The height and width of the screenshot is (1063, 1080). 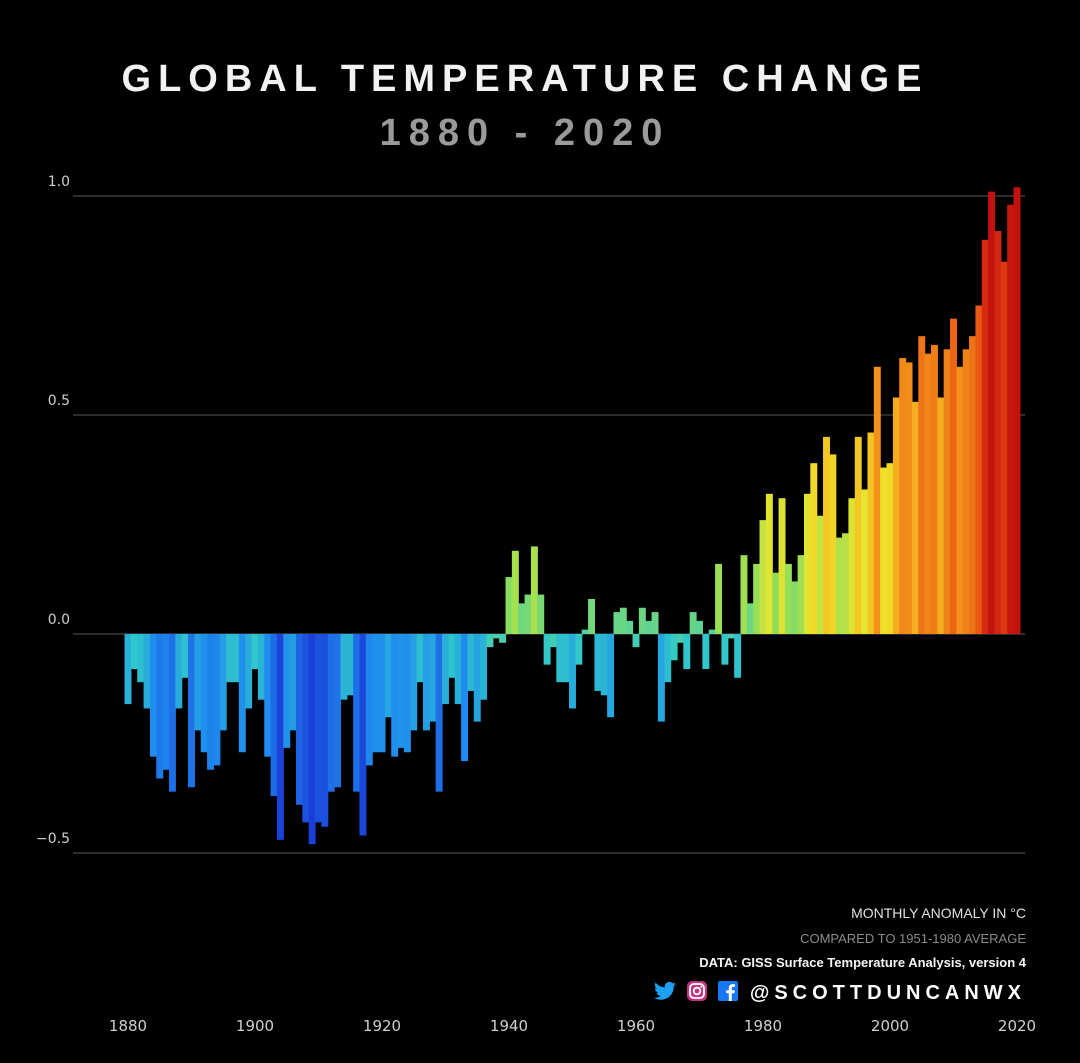 I want to click on bar-1997, so click(x=871, y=533).